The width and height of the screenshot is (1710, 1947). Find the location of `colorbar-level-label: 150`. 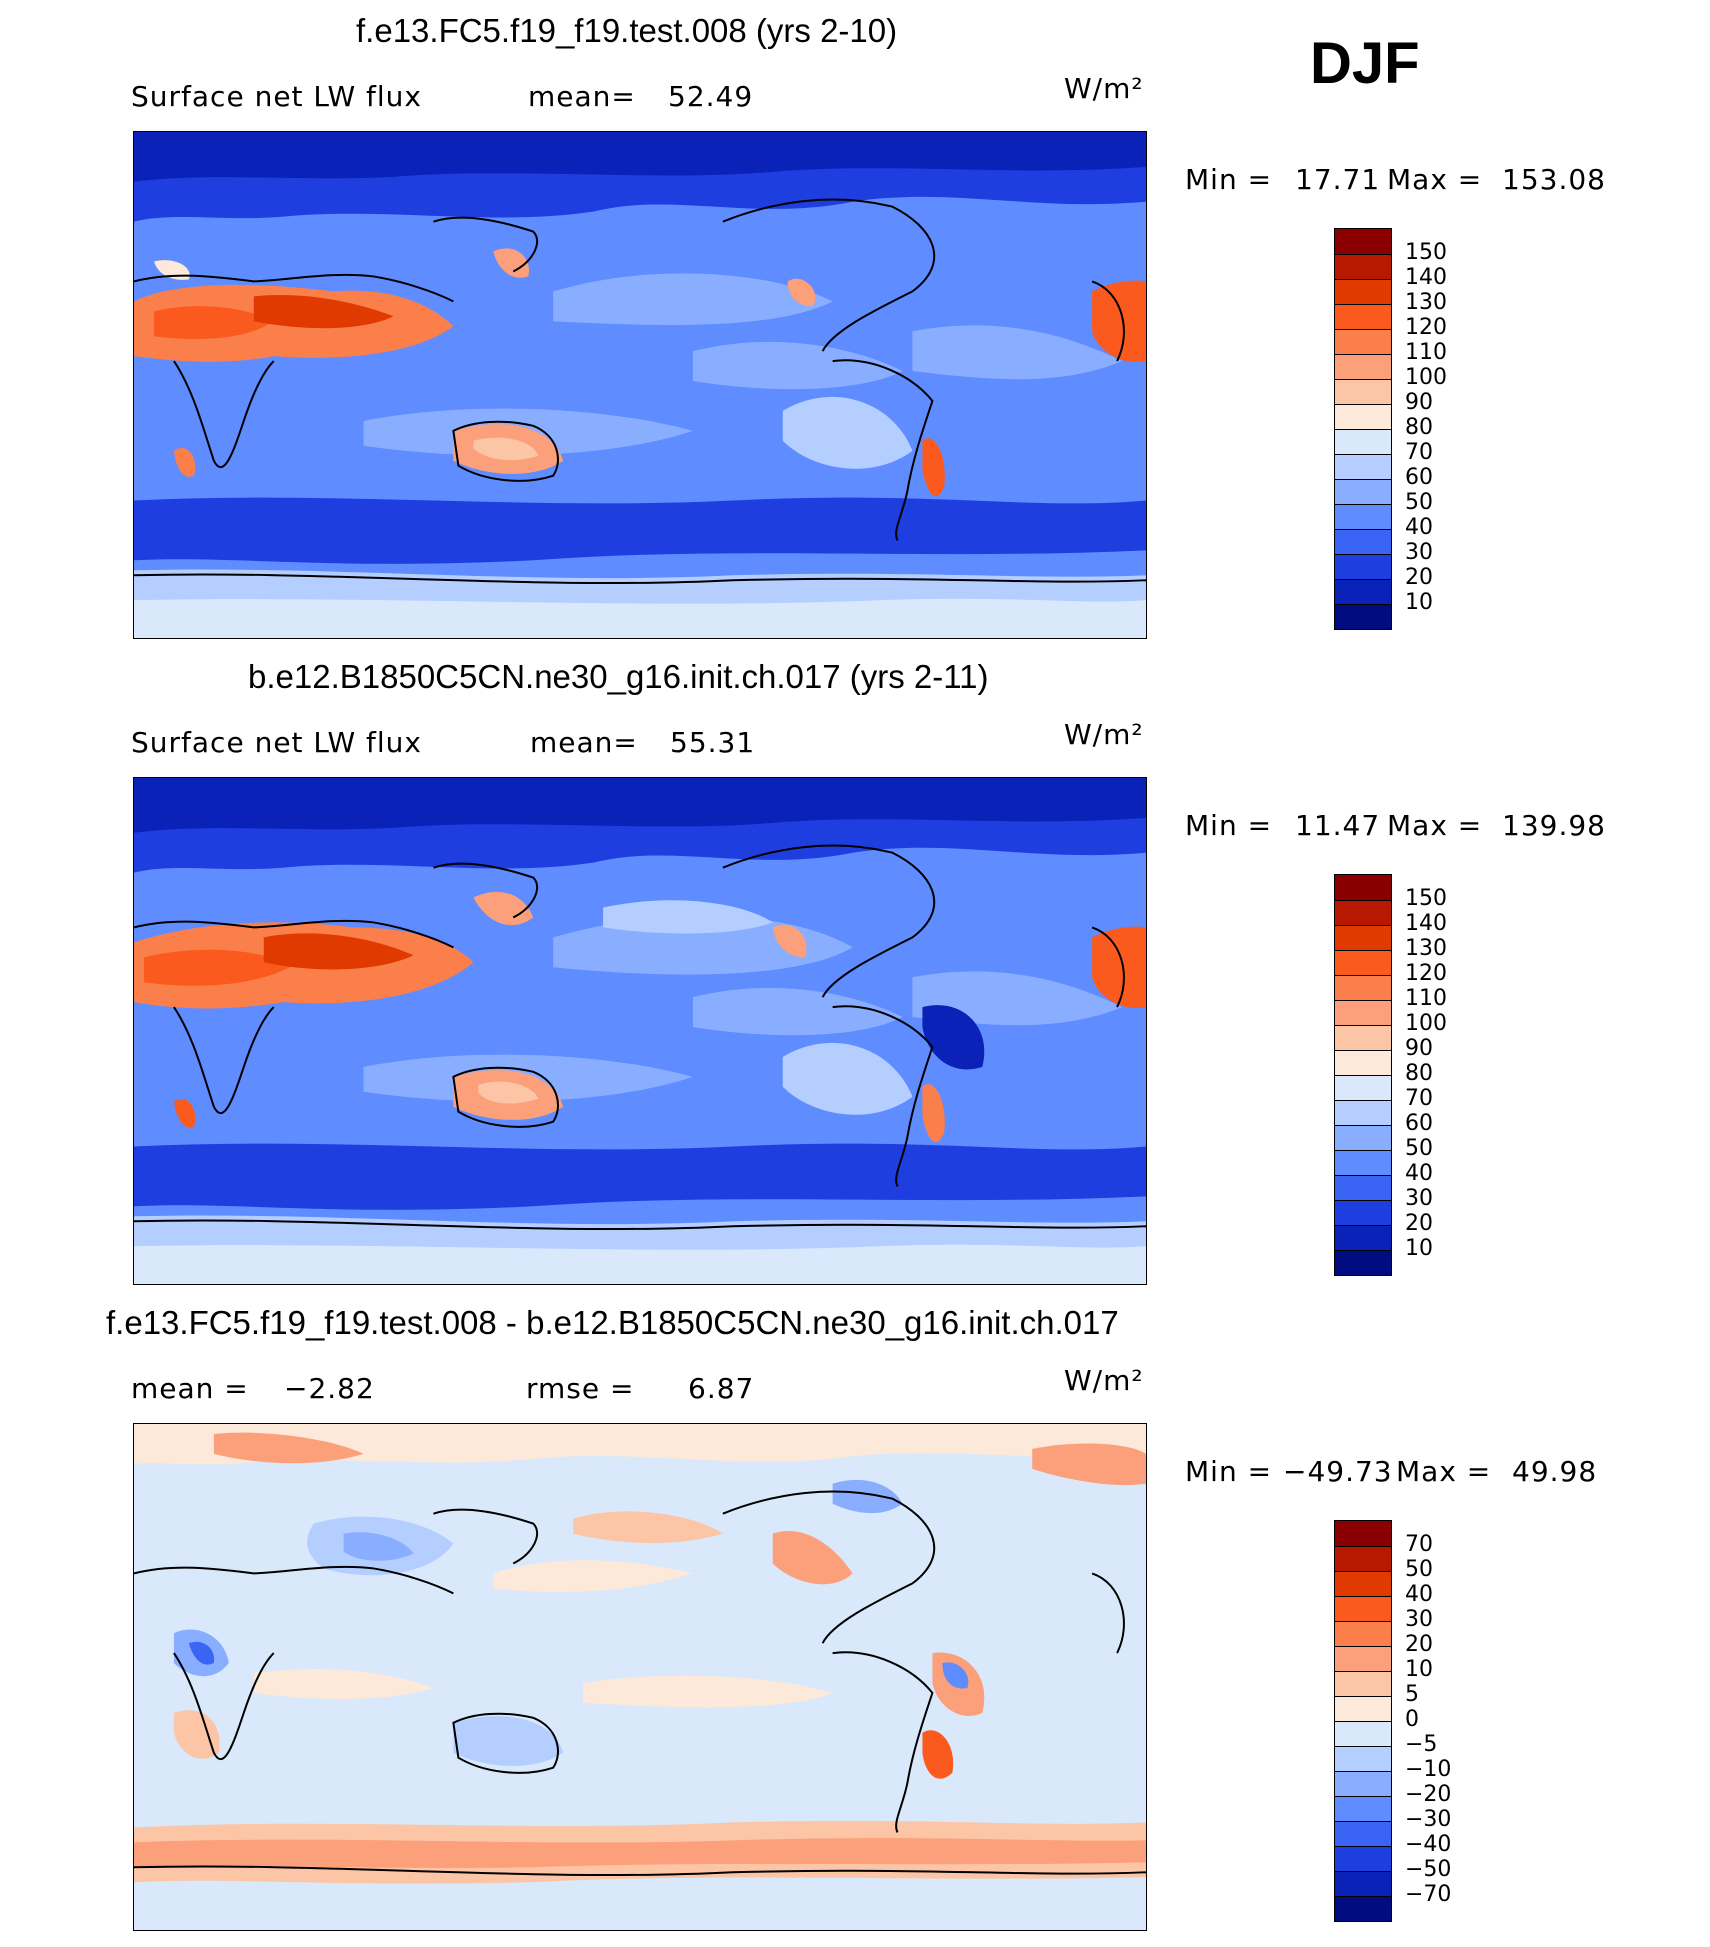

colorbar-level-label: 150 is located at coordinates (1426, 898).